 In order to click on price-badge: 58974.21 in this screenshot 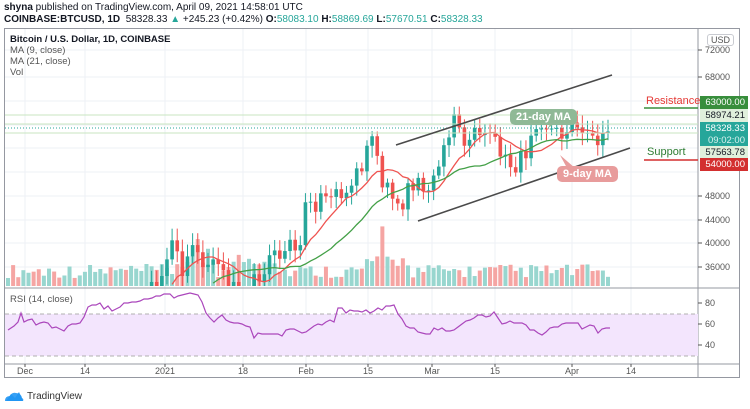, I will do `click(724, 115)`.